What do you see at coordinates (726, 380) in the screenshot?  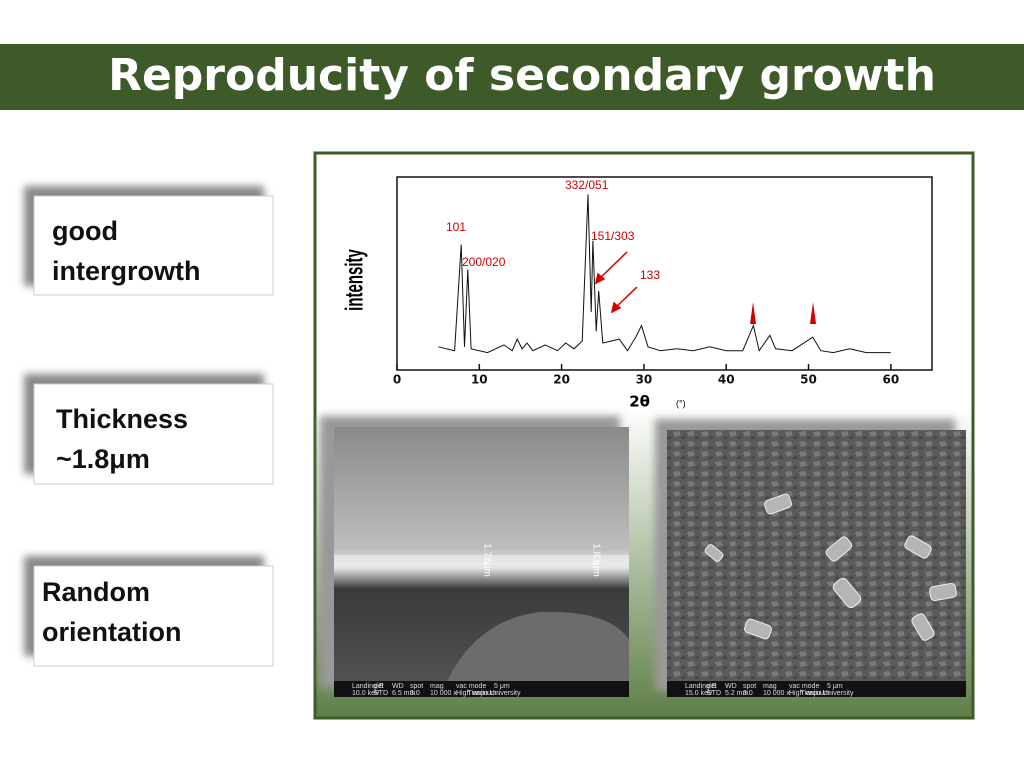 I see `x-tick-label: 40` at bounding box center [726, 380].